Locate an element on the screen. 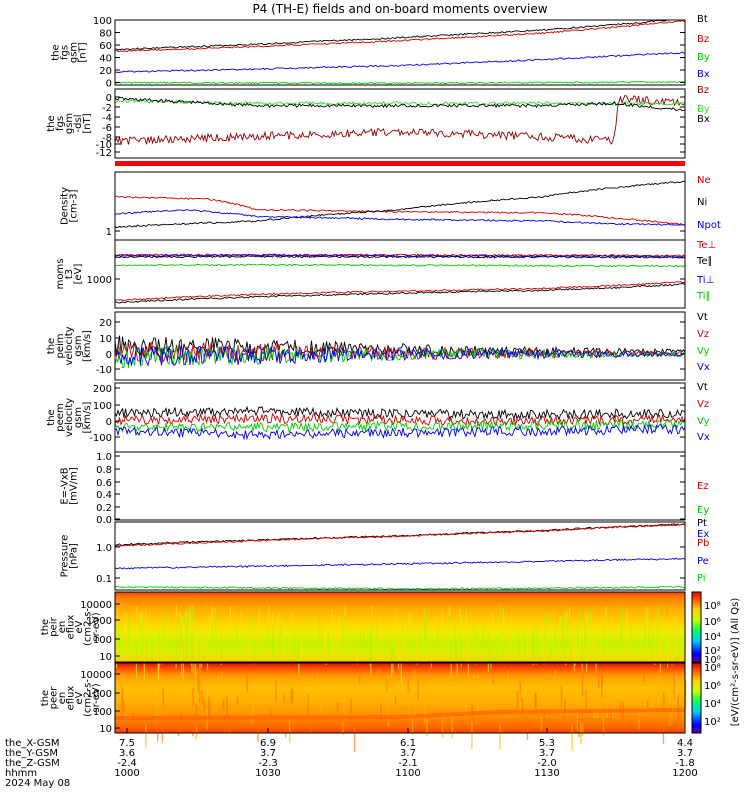  series-pressure-pb is located at coordinates (400, 535).